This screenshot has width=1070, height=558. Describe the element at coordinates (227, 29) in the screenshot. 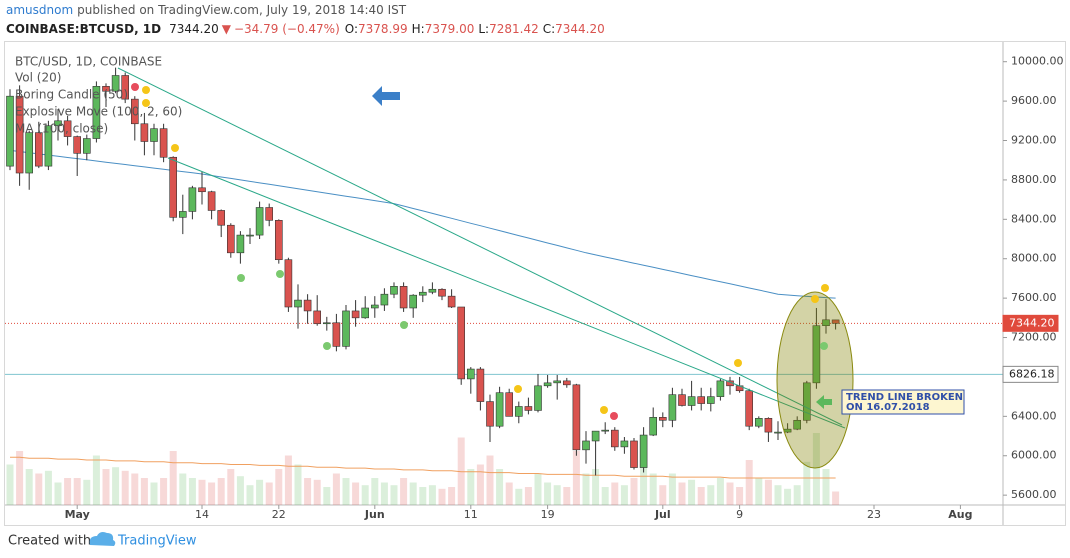

I see `down-arrow: ▼` at that location.